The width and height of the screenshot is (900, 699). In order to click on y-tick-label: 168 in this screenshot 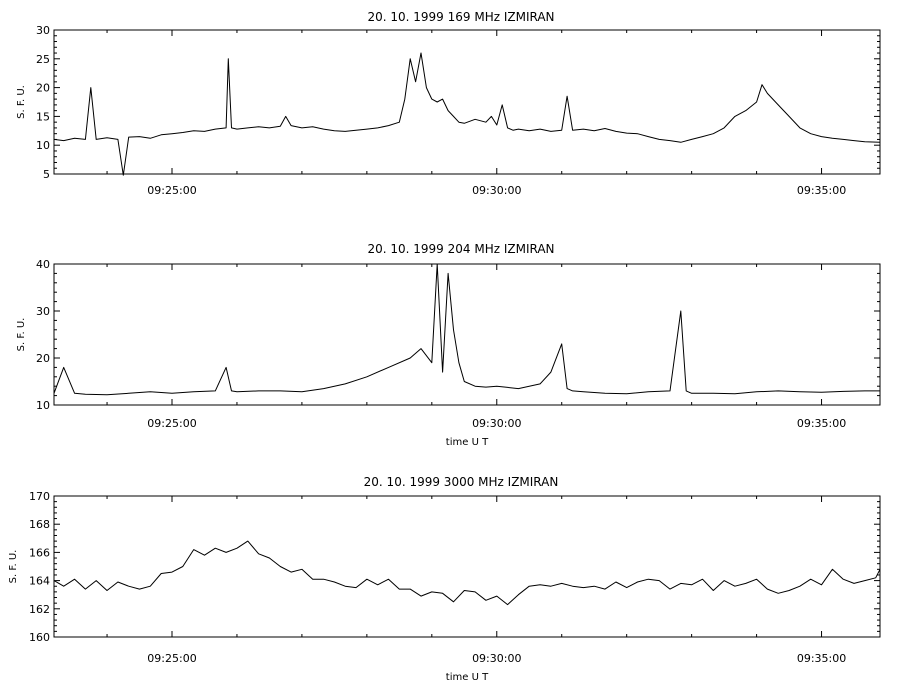, I will do `click(39, 524)`.